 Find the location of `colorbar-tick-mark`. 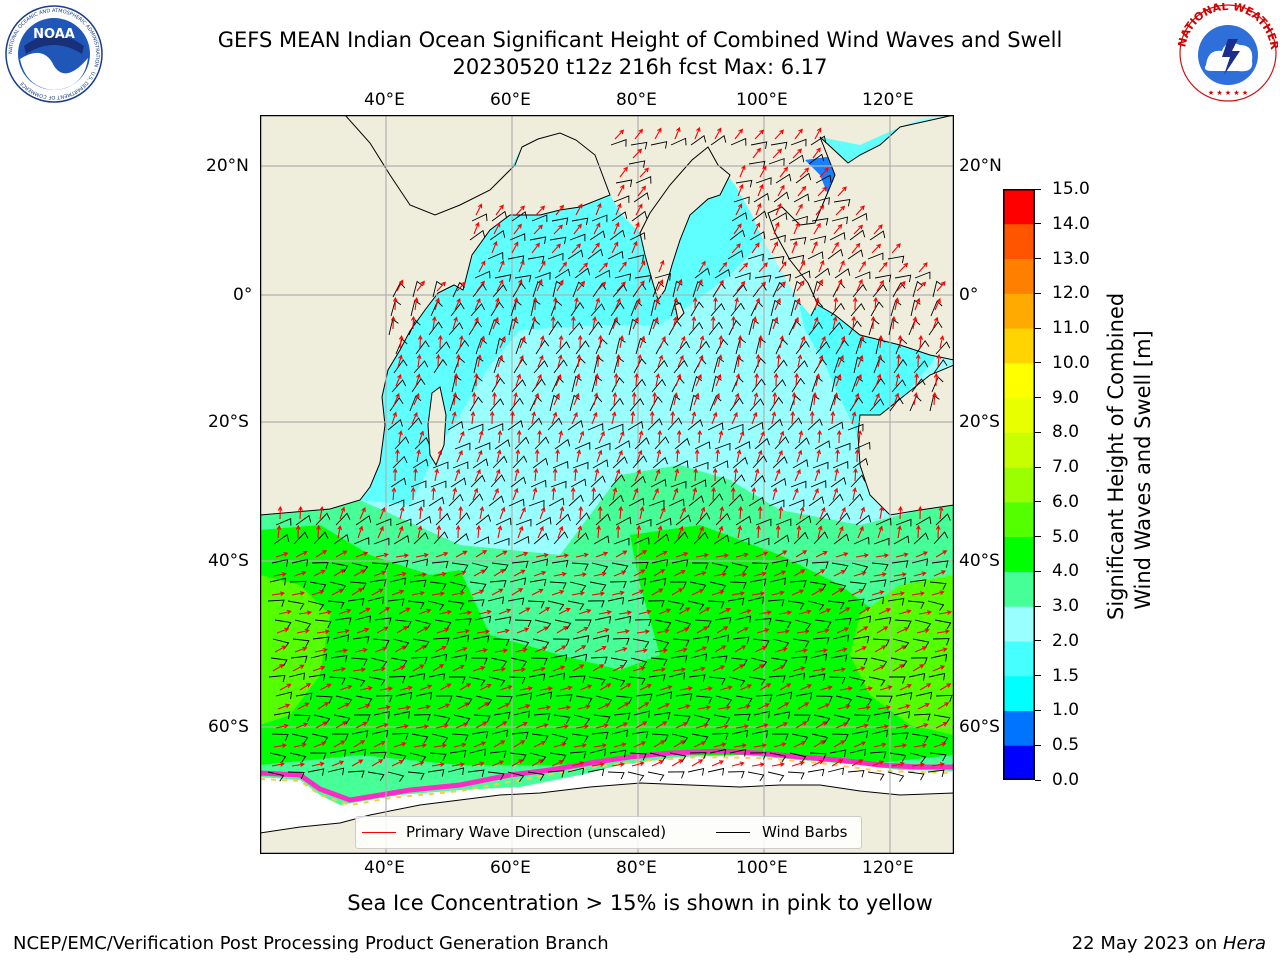

colorbar-tick-mark is located at coordinates (1038, 537).